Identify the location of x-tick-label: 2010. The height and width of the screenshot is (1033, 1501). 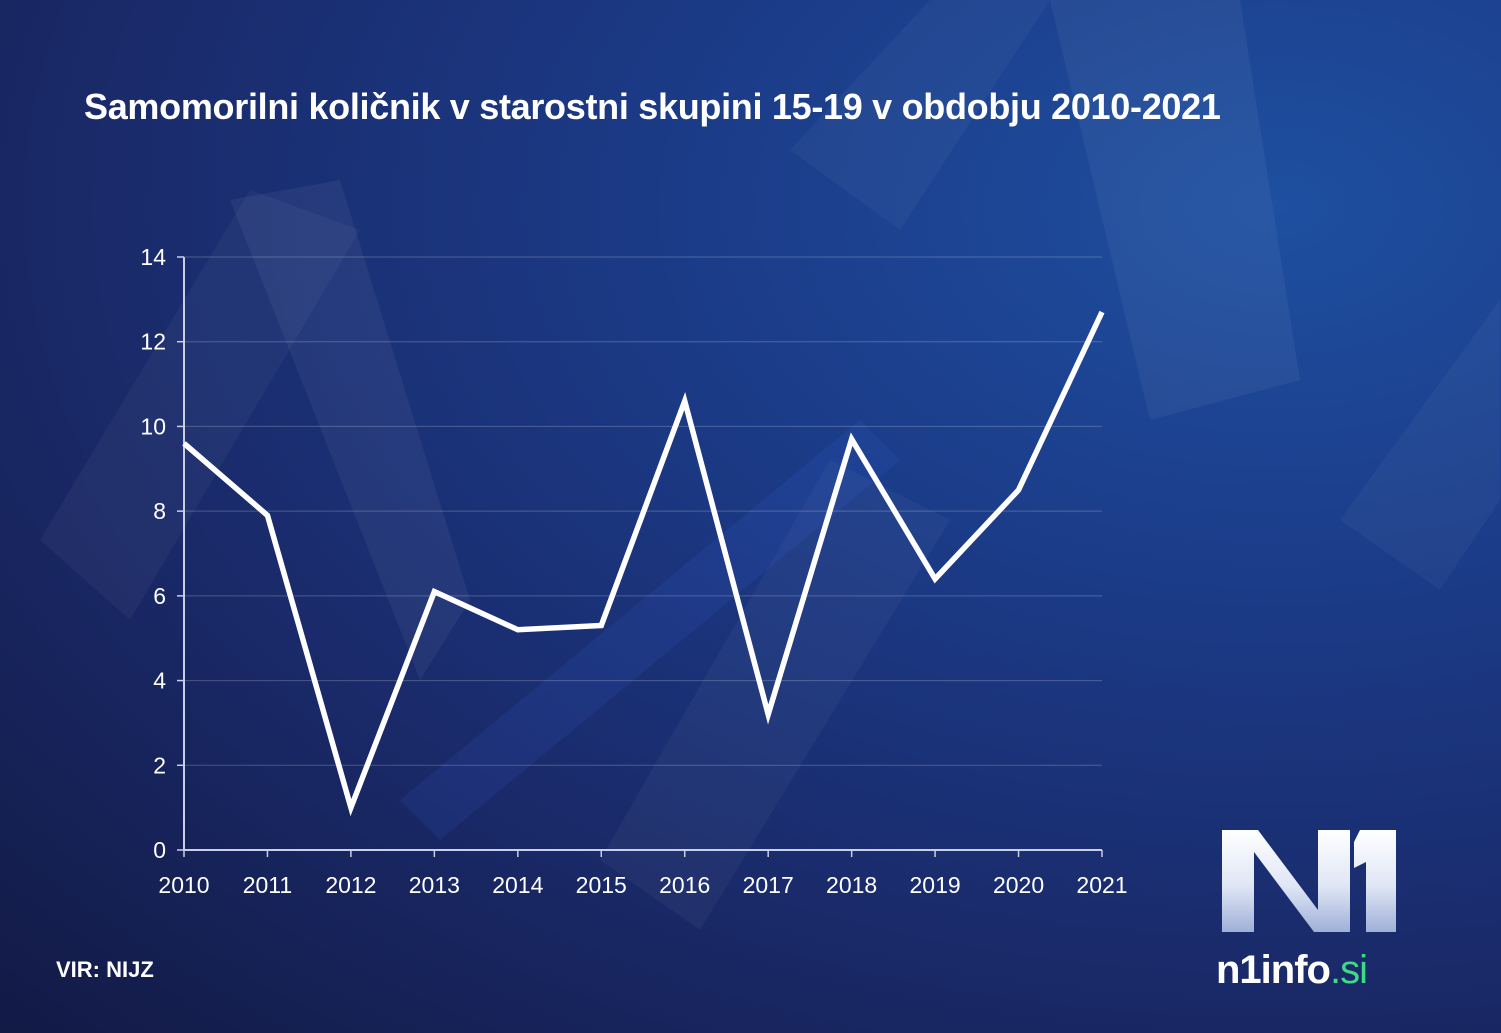
(183, 885).